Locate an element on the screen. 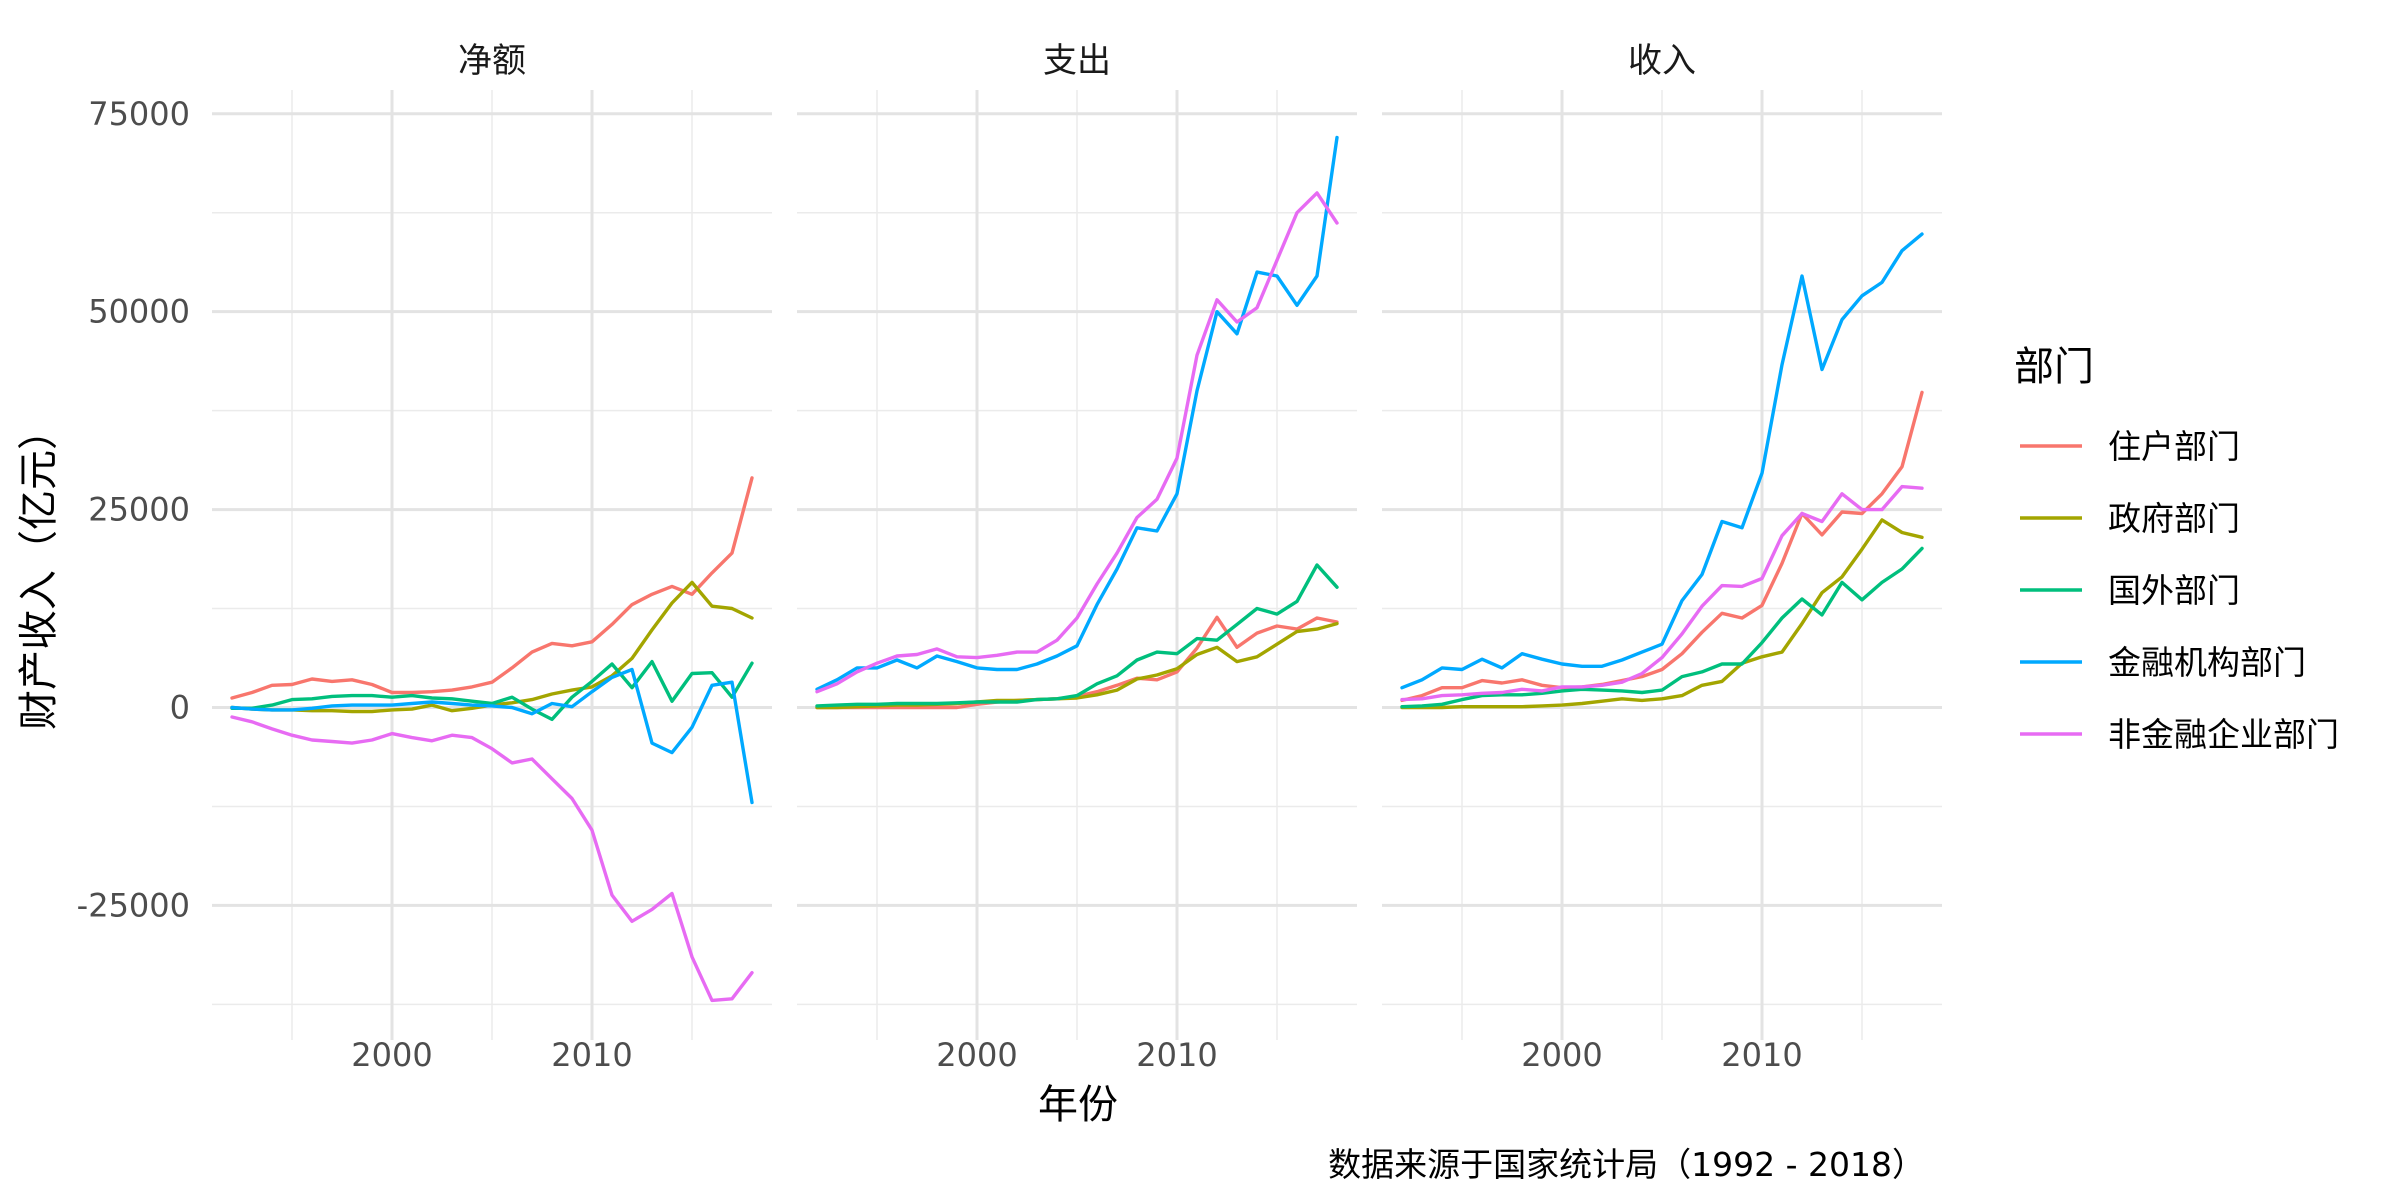 This screenshot has width=2400, height=1200. y-axis-title: 财产收入（亿元） is located at coordinates (39, 570).